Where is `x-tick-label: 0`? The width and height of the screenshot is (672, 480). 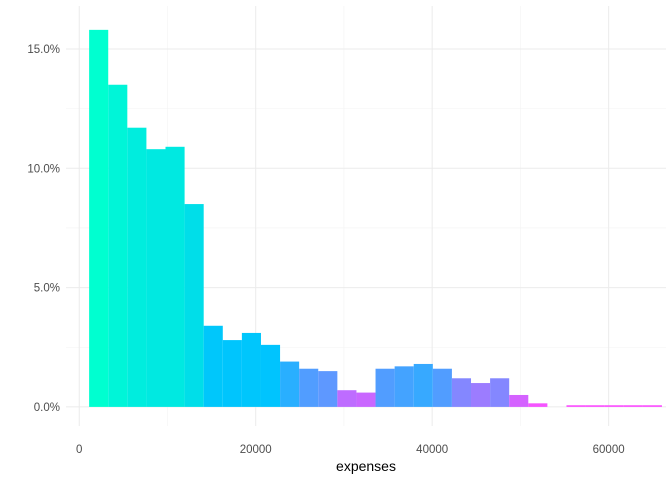
x-tick-label: 0 is located at coordinates (79, 450).